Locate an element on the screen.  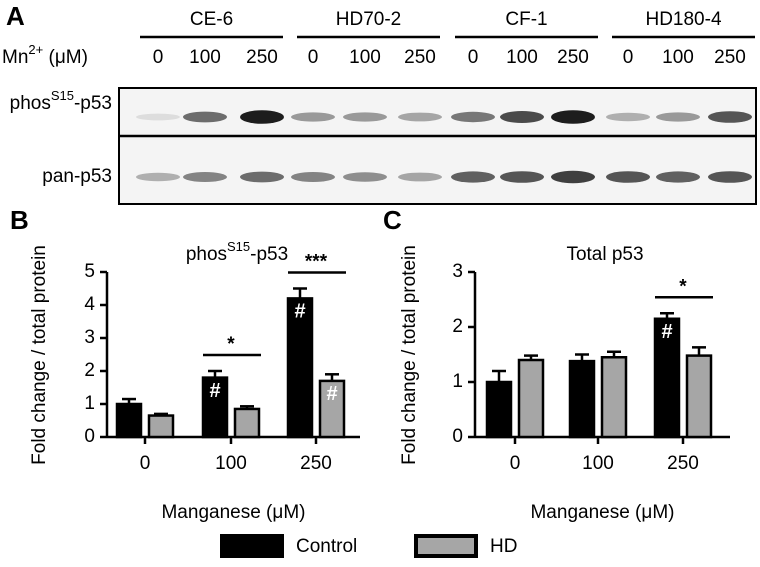
group-label: HD180-4 is located at coordinates (683, 19).